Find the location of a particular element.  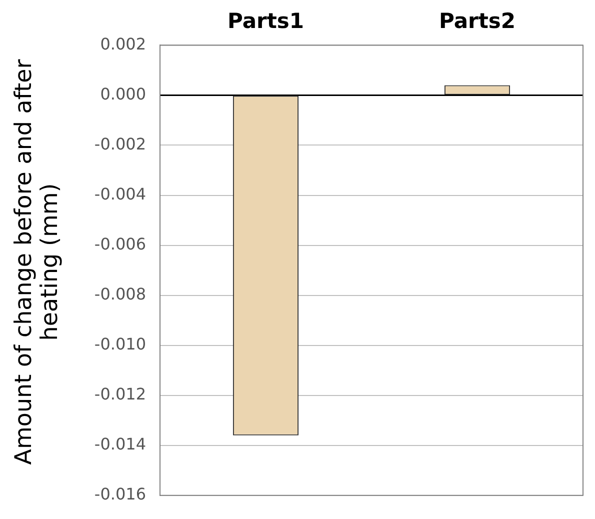

x-tick-label: Parts2 is located at coordinates (477, 21).